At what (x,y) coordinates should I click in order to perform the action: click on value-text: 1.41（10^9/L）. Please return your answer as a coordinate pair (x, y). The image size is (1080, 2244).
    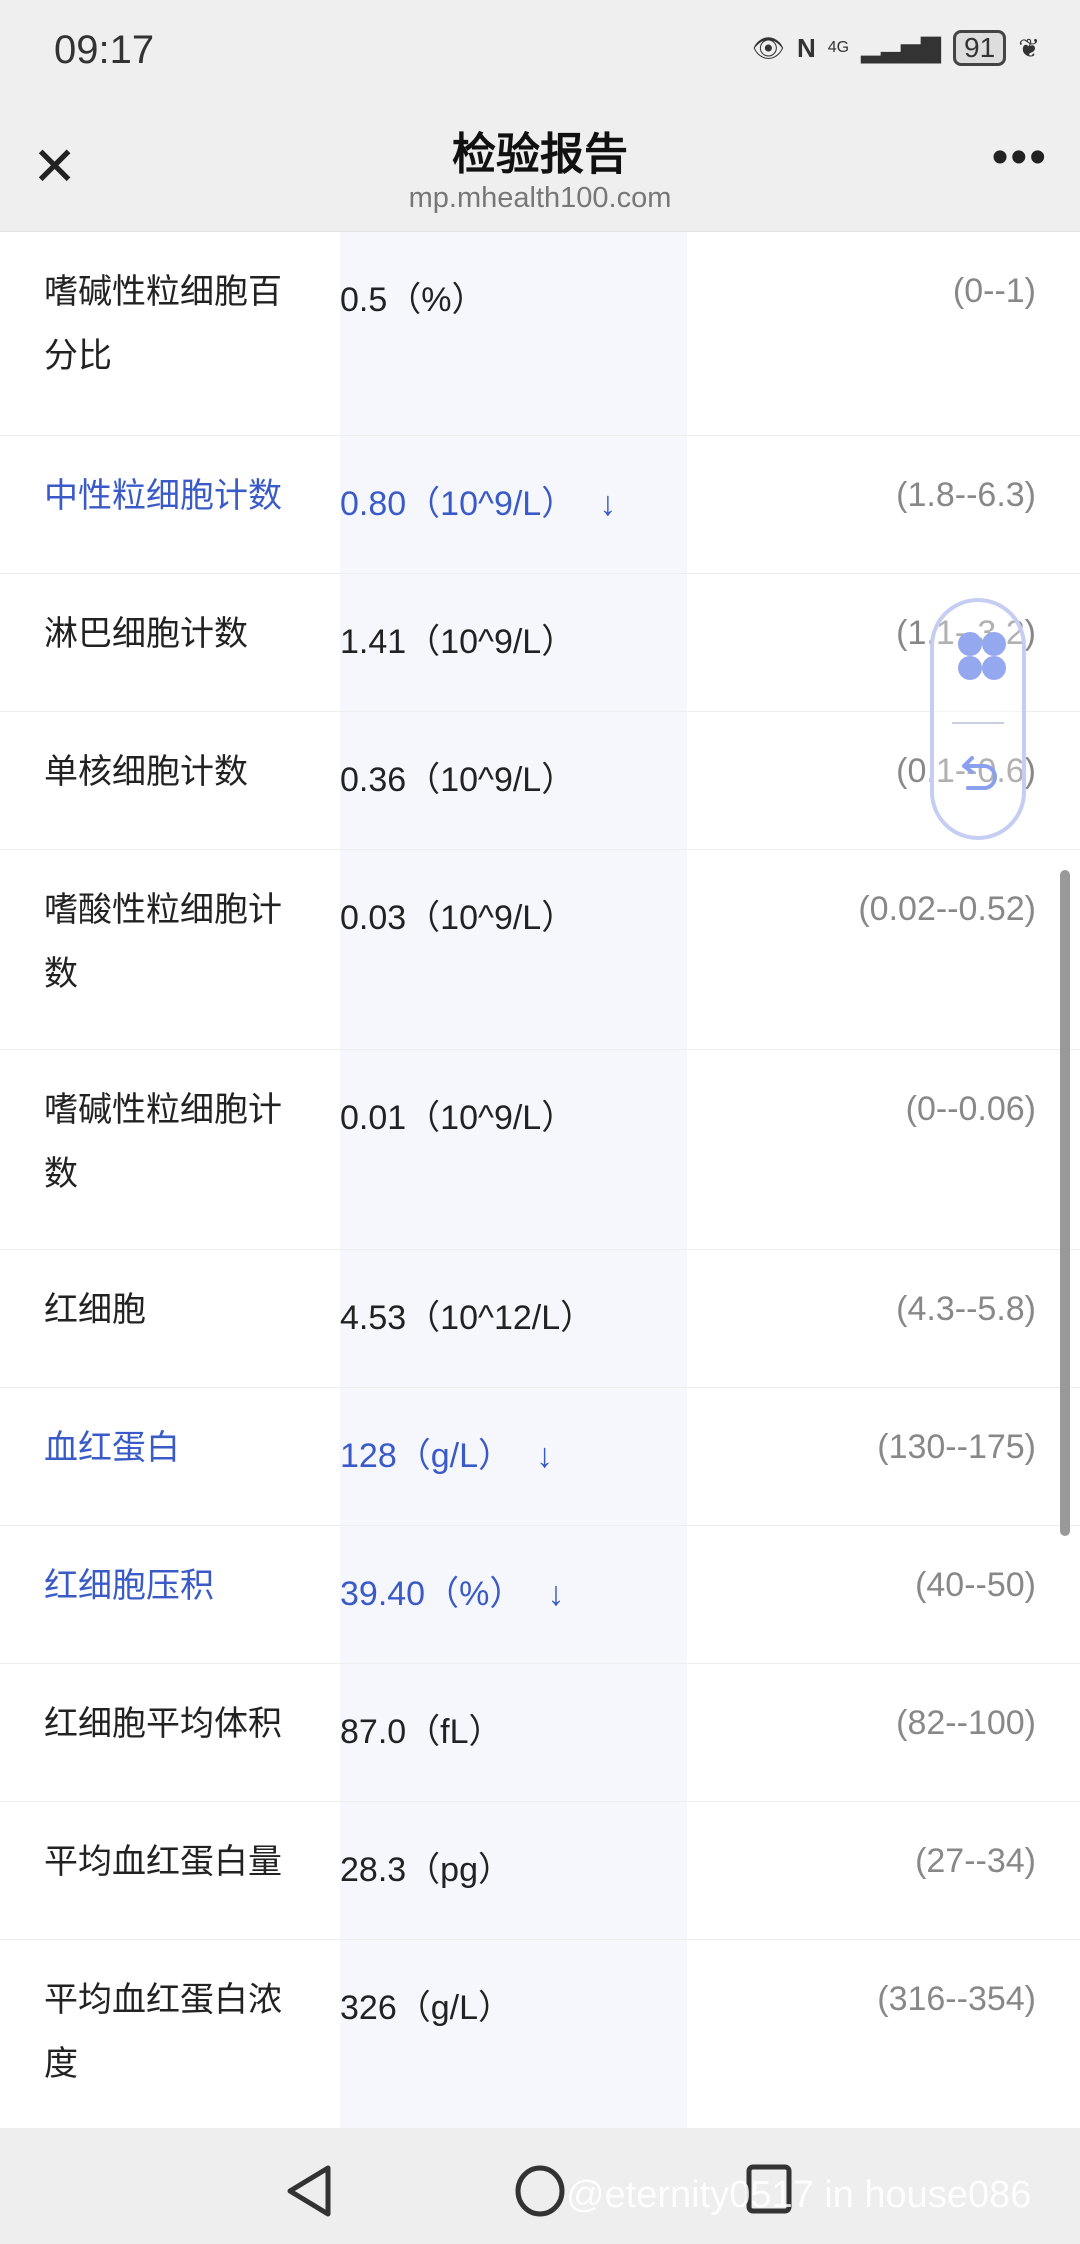
    Looking at the image, I should click on (458, 642).